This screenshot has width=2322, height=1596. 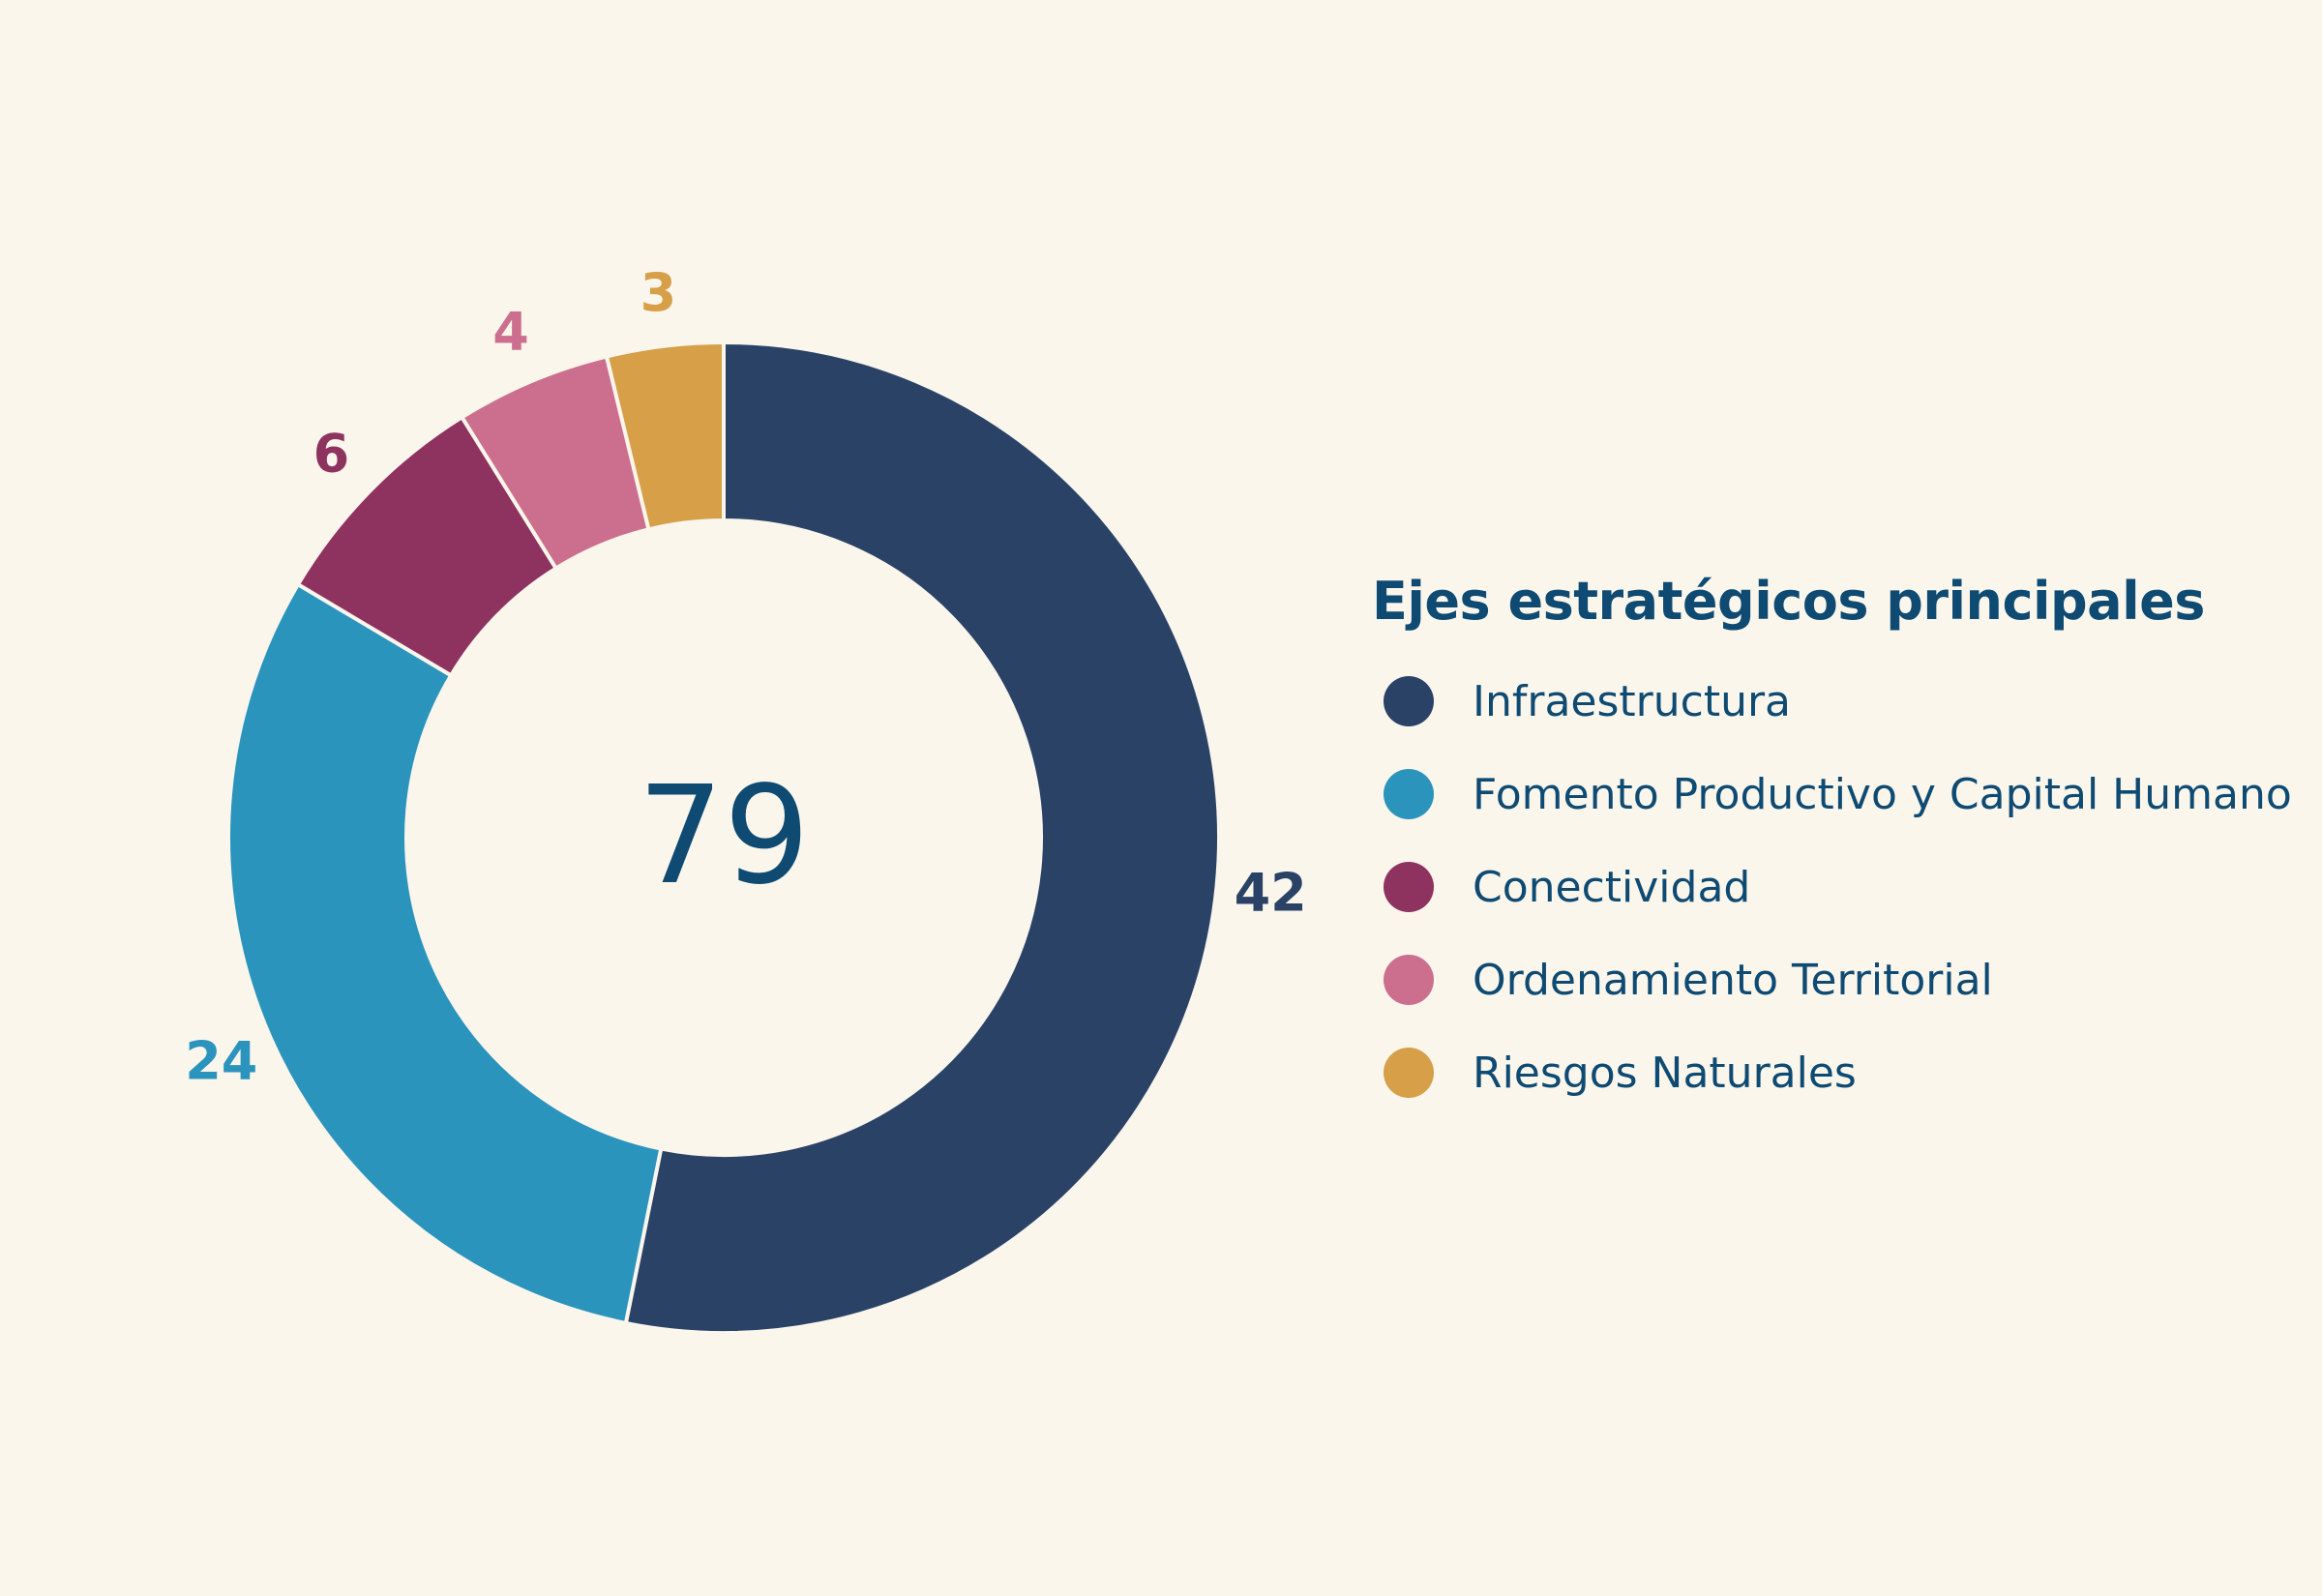 I want to click on legend-item: Infraestructura, so click(x=1832, y=701).